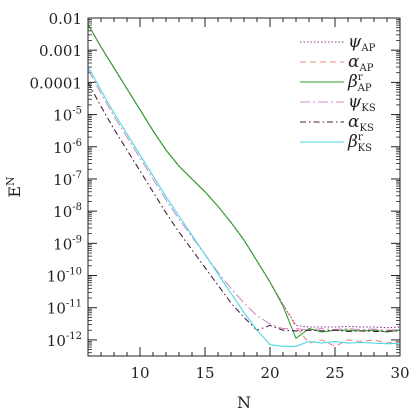  Describe the element at coordinates (362, 103) in the screenshot. I see `legend-label: ψKS` at that location.